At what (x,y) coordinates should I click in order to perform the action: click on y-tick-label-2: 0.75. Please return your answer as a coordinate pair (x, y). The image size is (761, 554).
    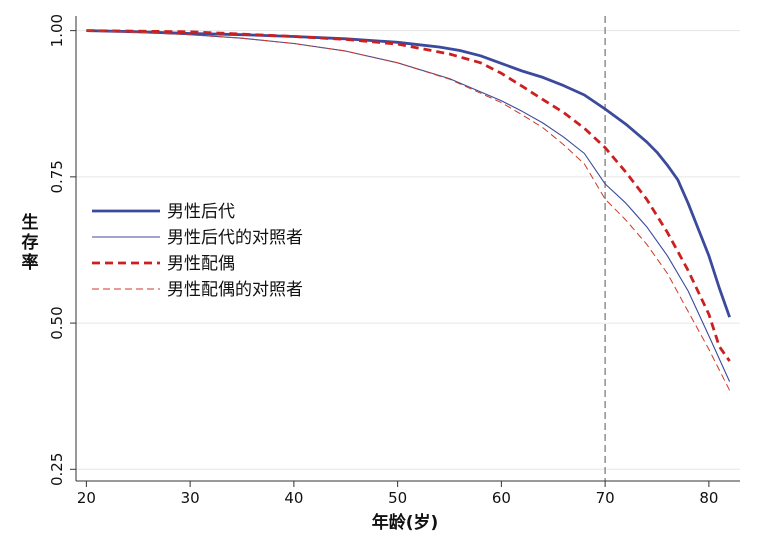
    Looking at the image, I should click on (57, 176).